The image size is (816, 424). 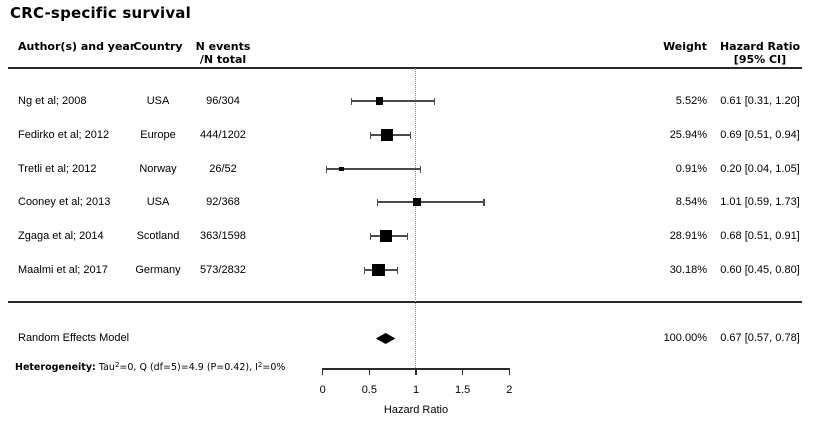 I want to click on het-tau-sup: 2, so click(x=117, y=364).